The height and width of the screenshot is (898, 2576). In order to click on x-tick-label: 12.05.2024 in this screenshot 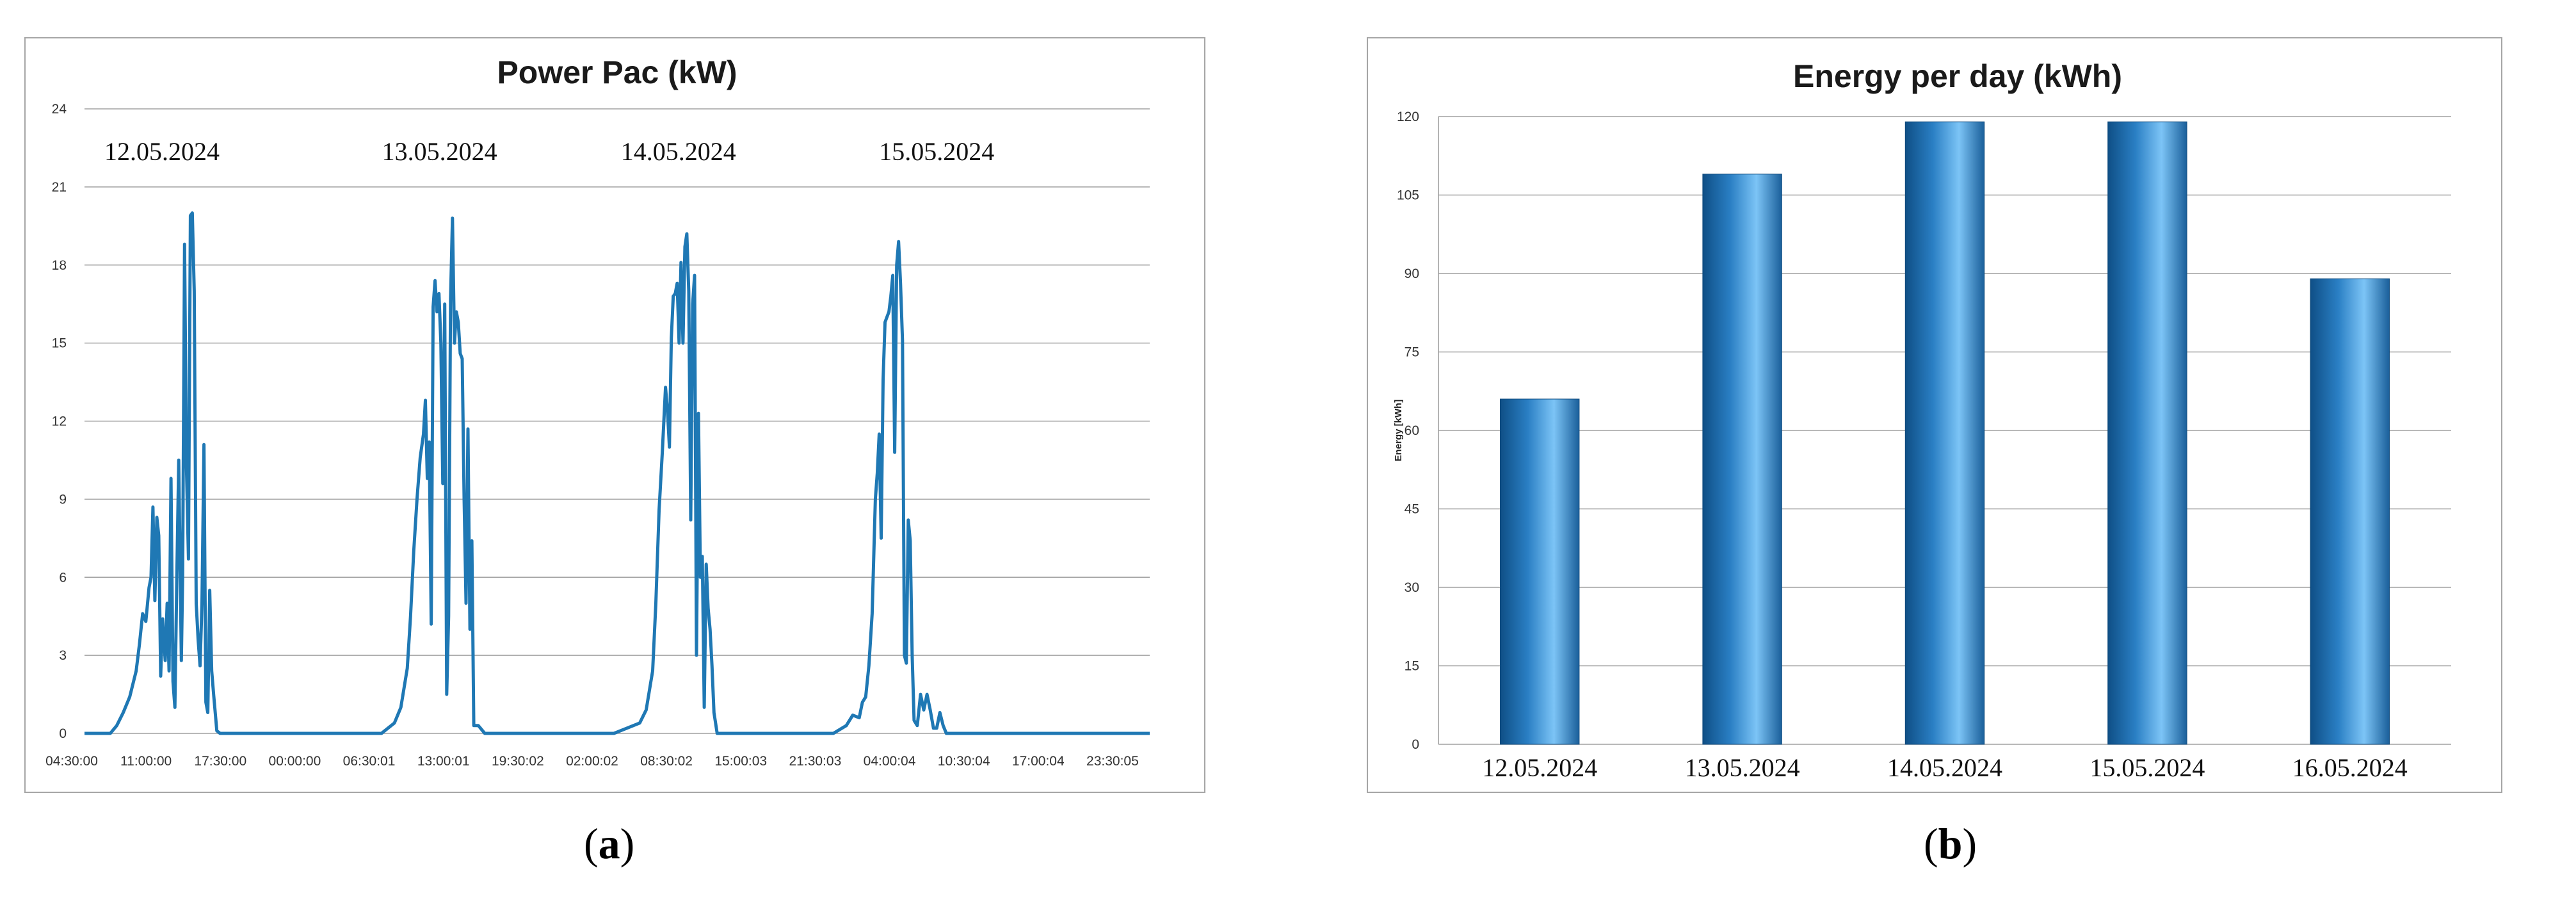, I will do `click(1539, 768)`.